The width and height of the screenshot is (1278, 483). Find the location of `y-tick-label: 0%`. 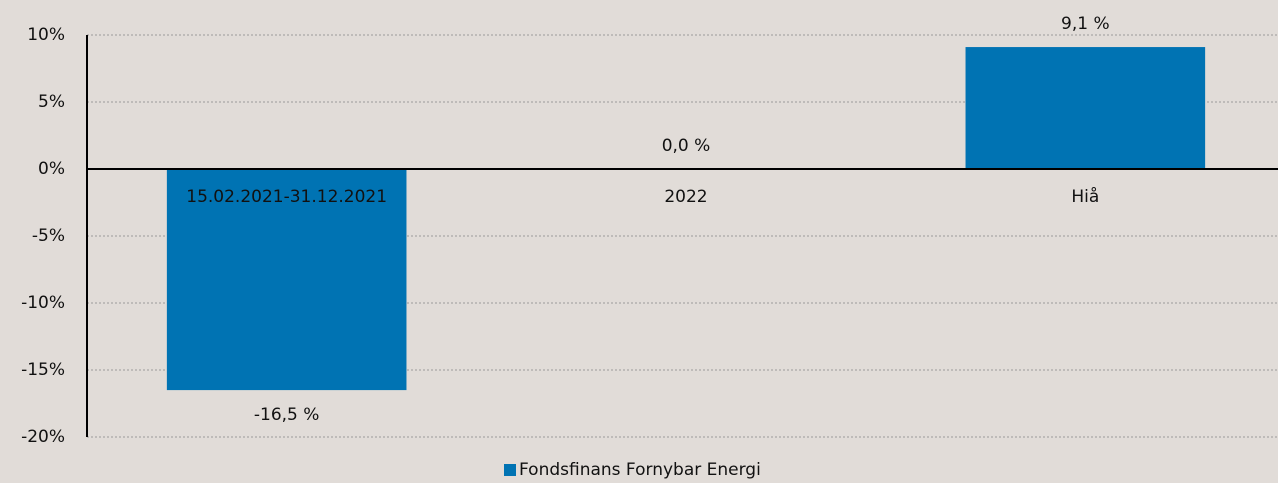

y-tick-label: 0% is located at coordinates (51, 169).